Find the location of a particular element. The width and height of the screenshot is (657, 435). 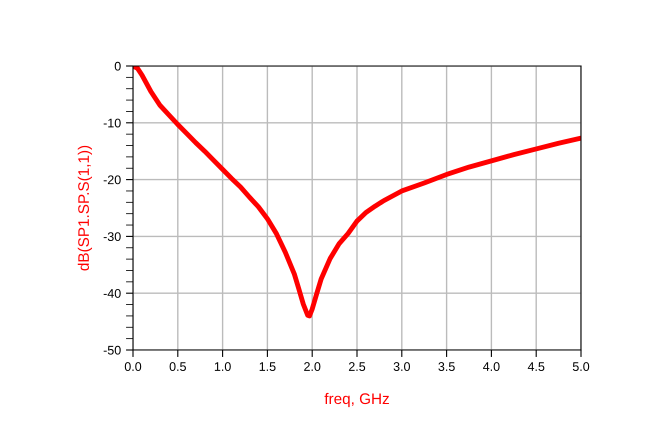

x-tick-label: 4.0 is located at coordinates (491, 366).